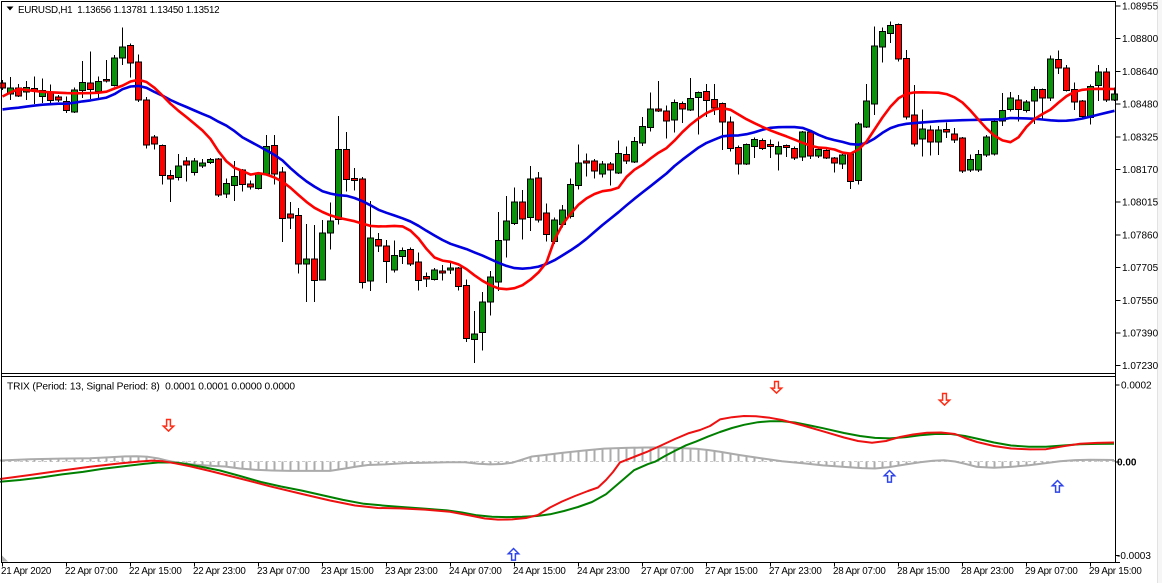  Describe the element at coordinates (859, 571) in the screenshot. I see `svg-text: 28 Apr 07:00` at that location.